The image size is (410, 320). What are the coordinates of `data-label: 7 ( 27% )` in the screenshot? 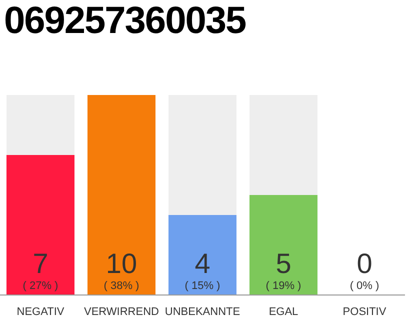 It's located at (40, 270).